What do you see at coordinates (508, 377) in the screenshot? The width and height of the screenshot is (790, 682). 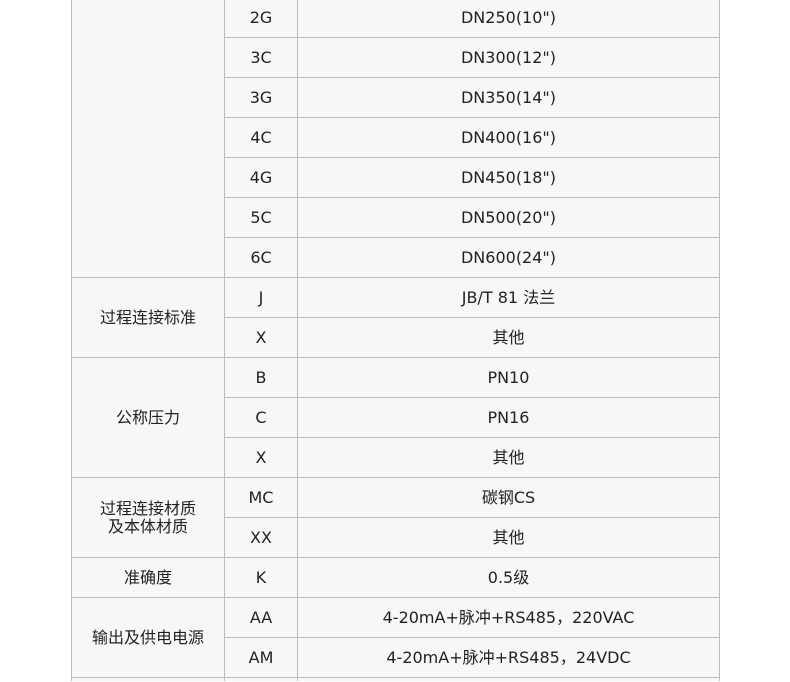 I see `description-cell: PN10` at bounding box center [508, 377].